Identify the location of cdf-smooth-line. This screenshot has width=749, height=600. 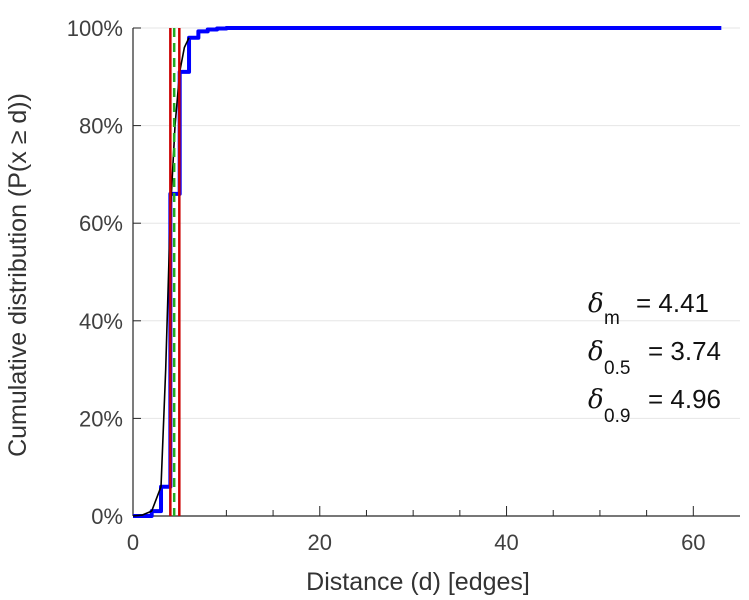
(161, 277).